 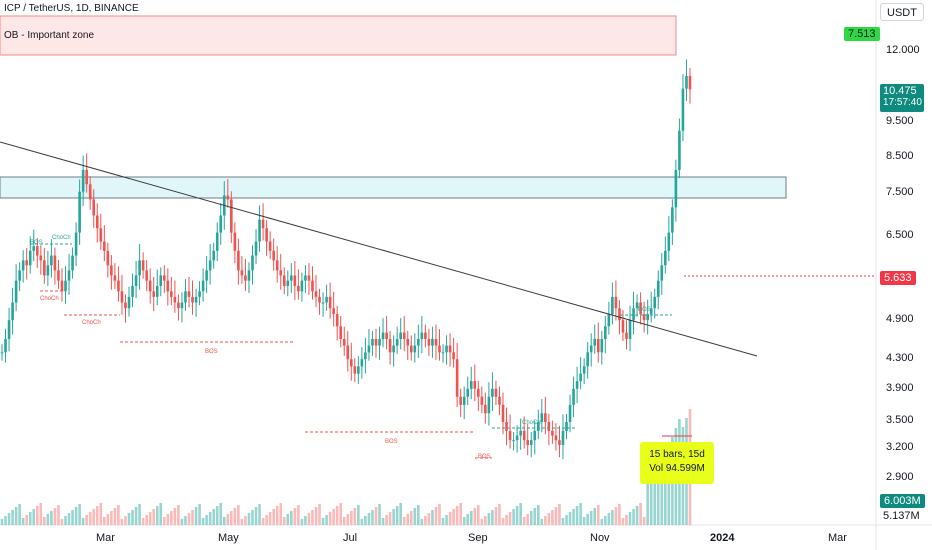 What do you see at coordinates (900, 358) in the screenshot?
I see `price-tick-label: 4.300` at bounding box center [900, 358].